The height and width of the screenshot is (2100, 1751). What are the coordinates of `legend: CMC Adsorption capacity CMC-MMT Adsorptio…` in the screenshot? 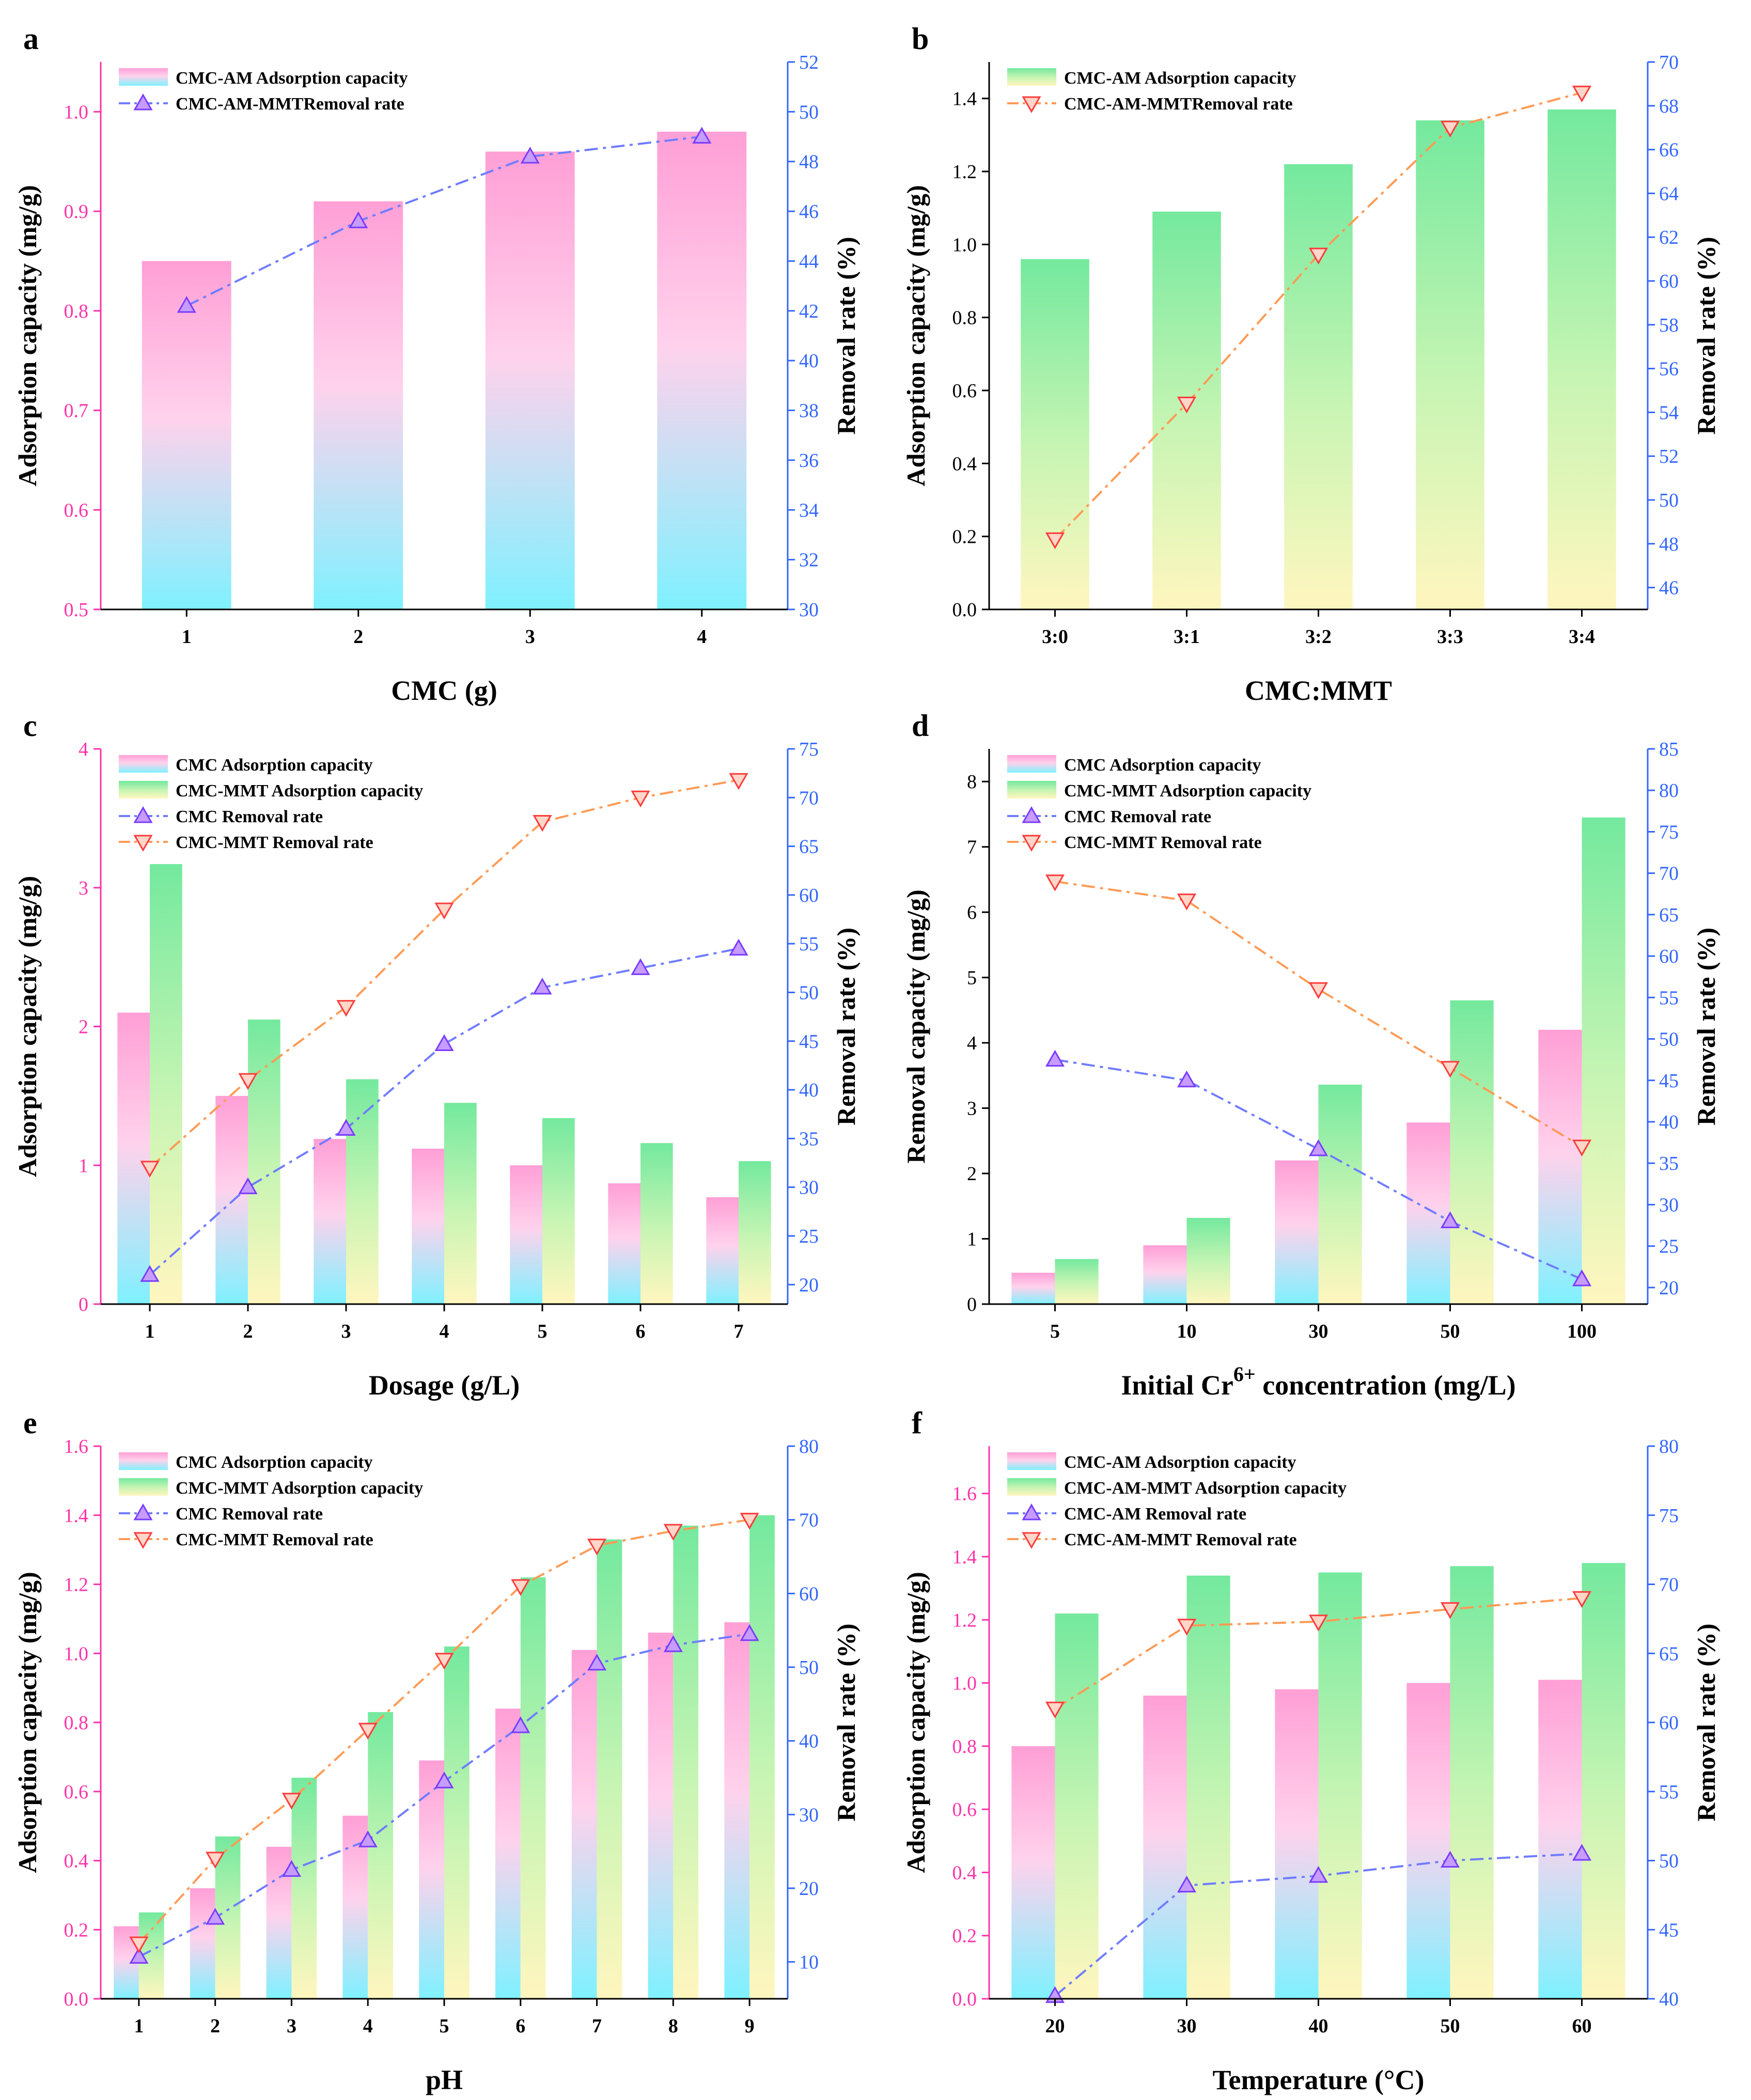 It's located at (271, 803).